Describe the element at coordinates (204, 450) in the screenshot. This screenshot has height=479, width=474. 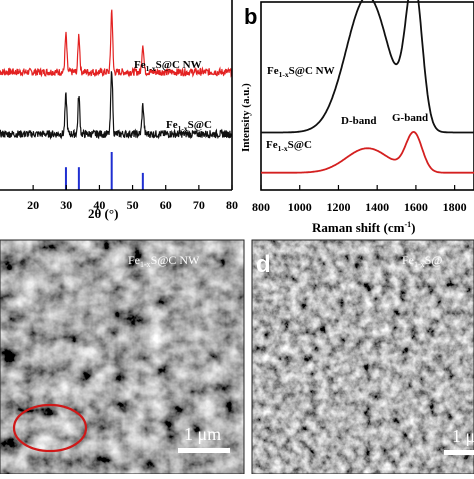
I see `scale-bar-c` at that location.